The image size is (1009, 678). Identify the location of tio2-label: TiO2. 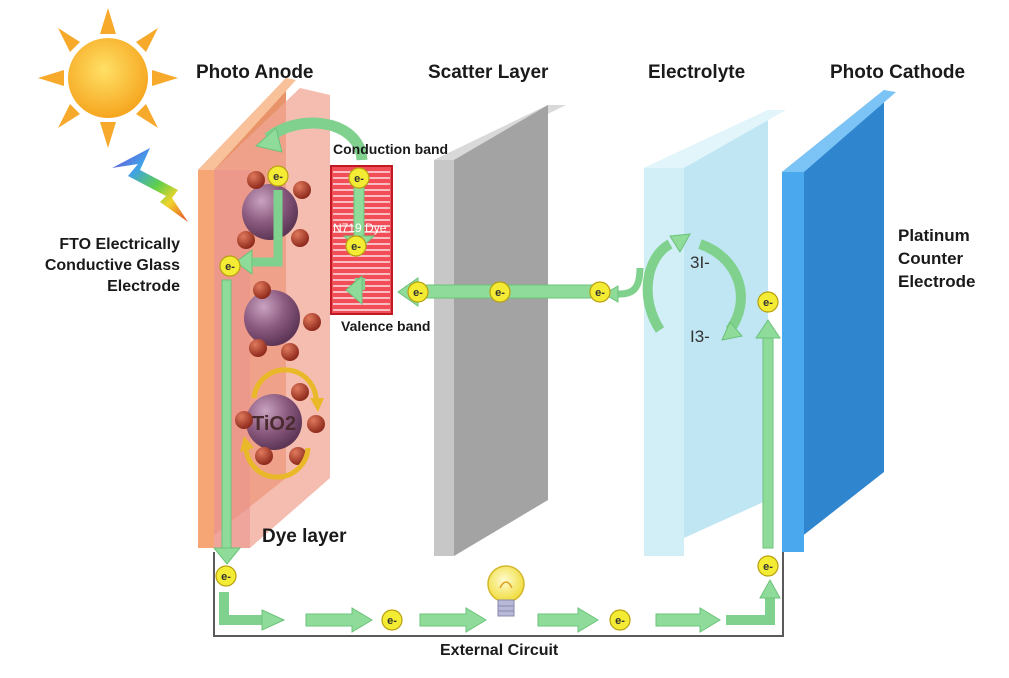
(274, 424).